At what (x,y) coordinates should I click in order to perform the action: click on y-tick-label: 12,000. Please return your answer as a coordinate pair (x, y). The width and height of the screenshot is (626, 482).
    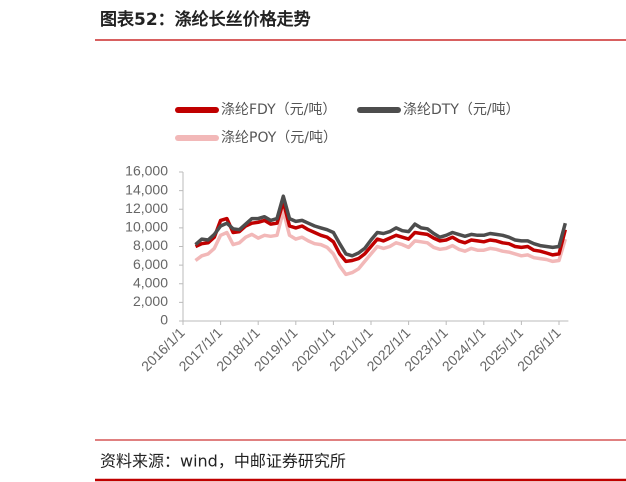
    Looking at the image, I should click on (146, 208).